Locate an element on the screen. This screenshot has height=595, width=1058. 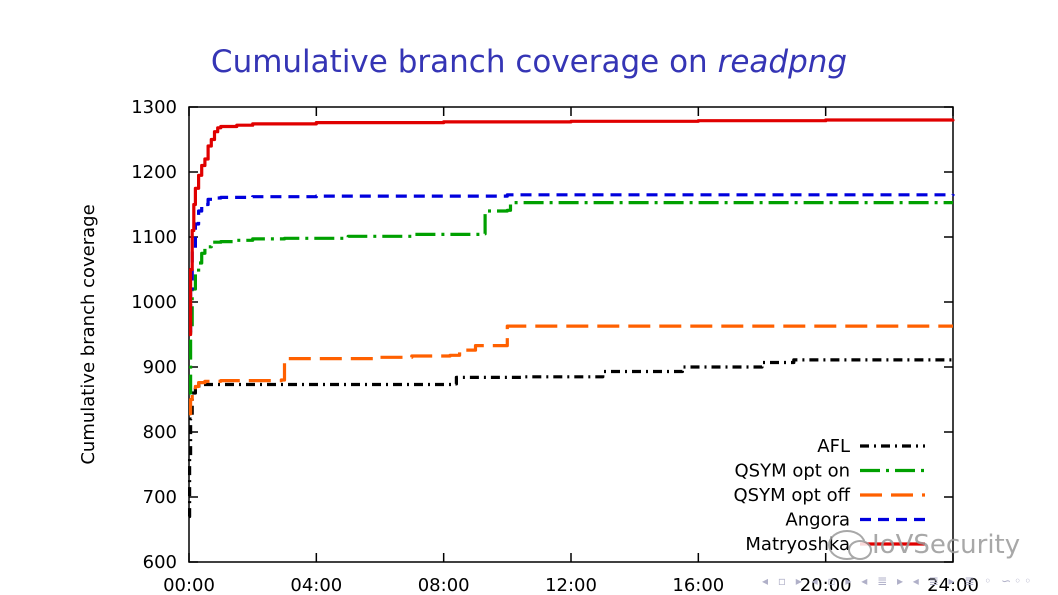
watermark: IoVSecurity is located at coordinates (924, 545).